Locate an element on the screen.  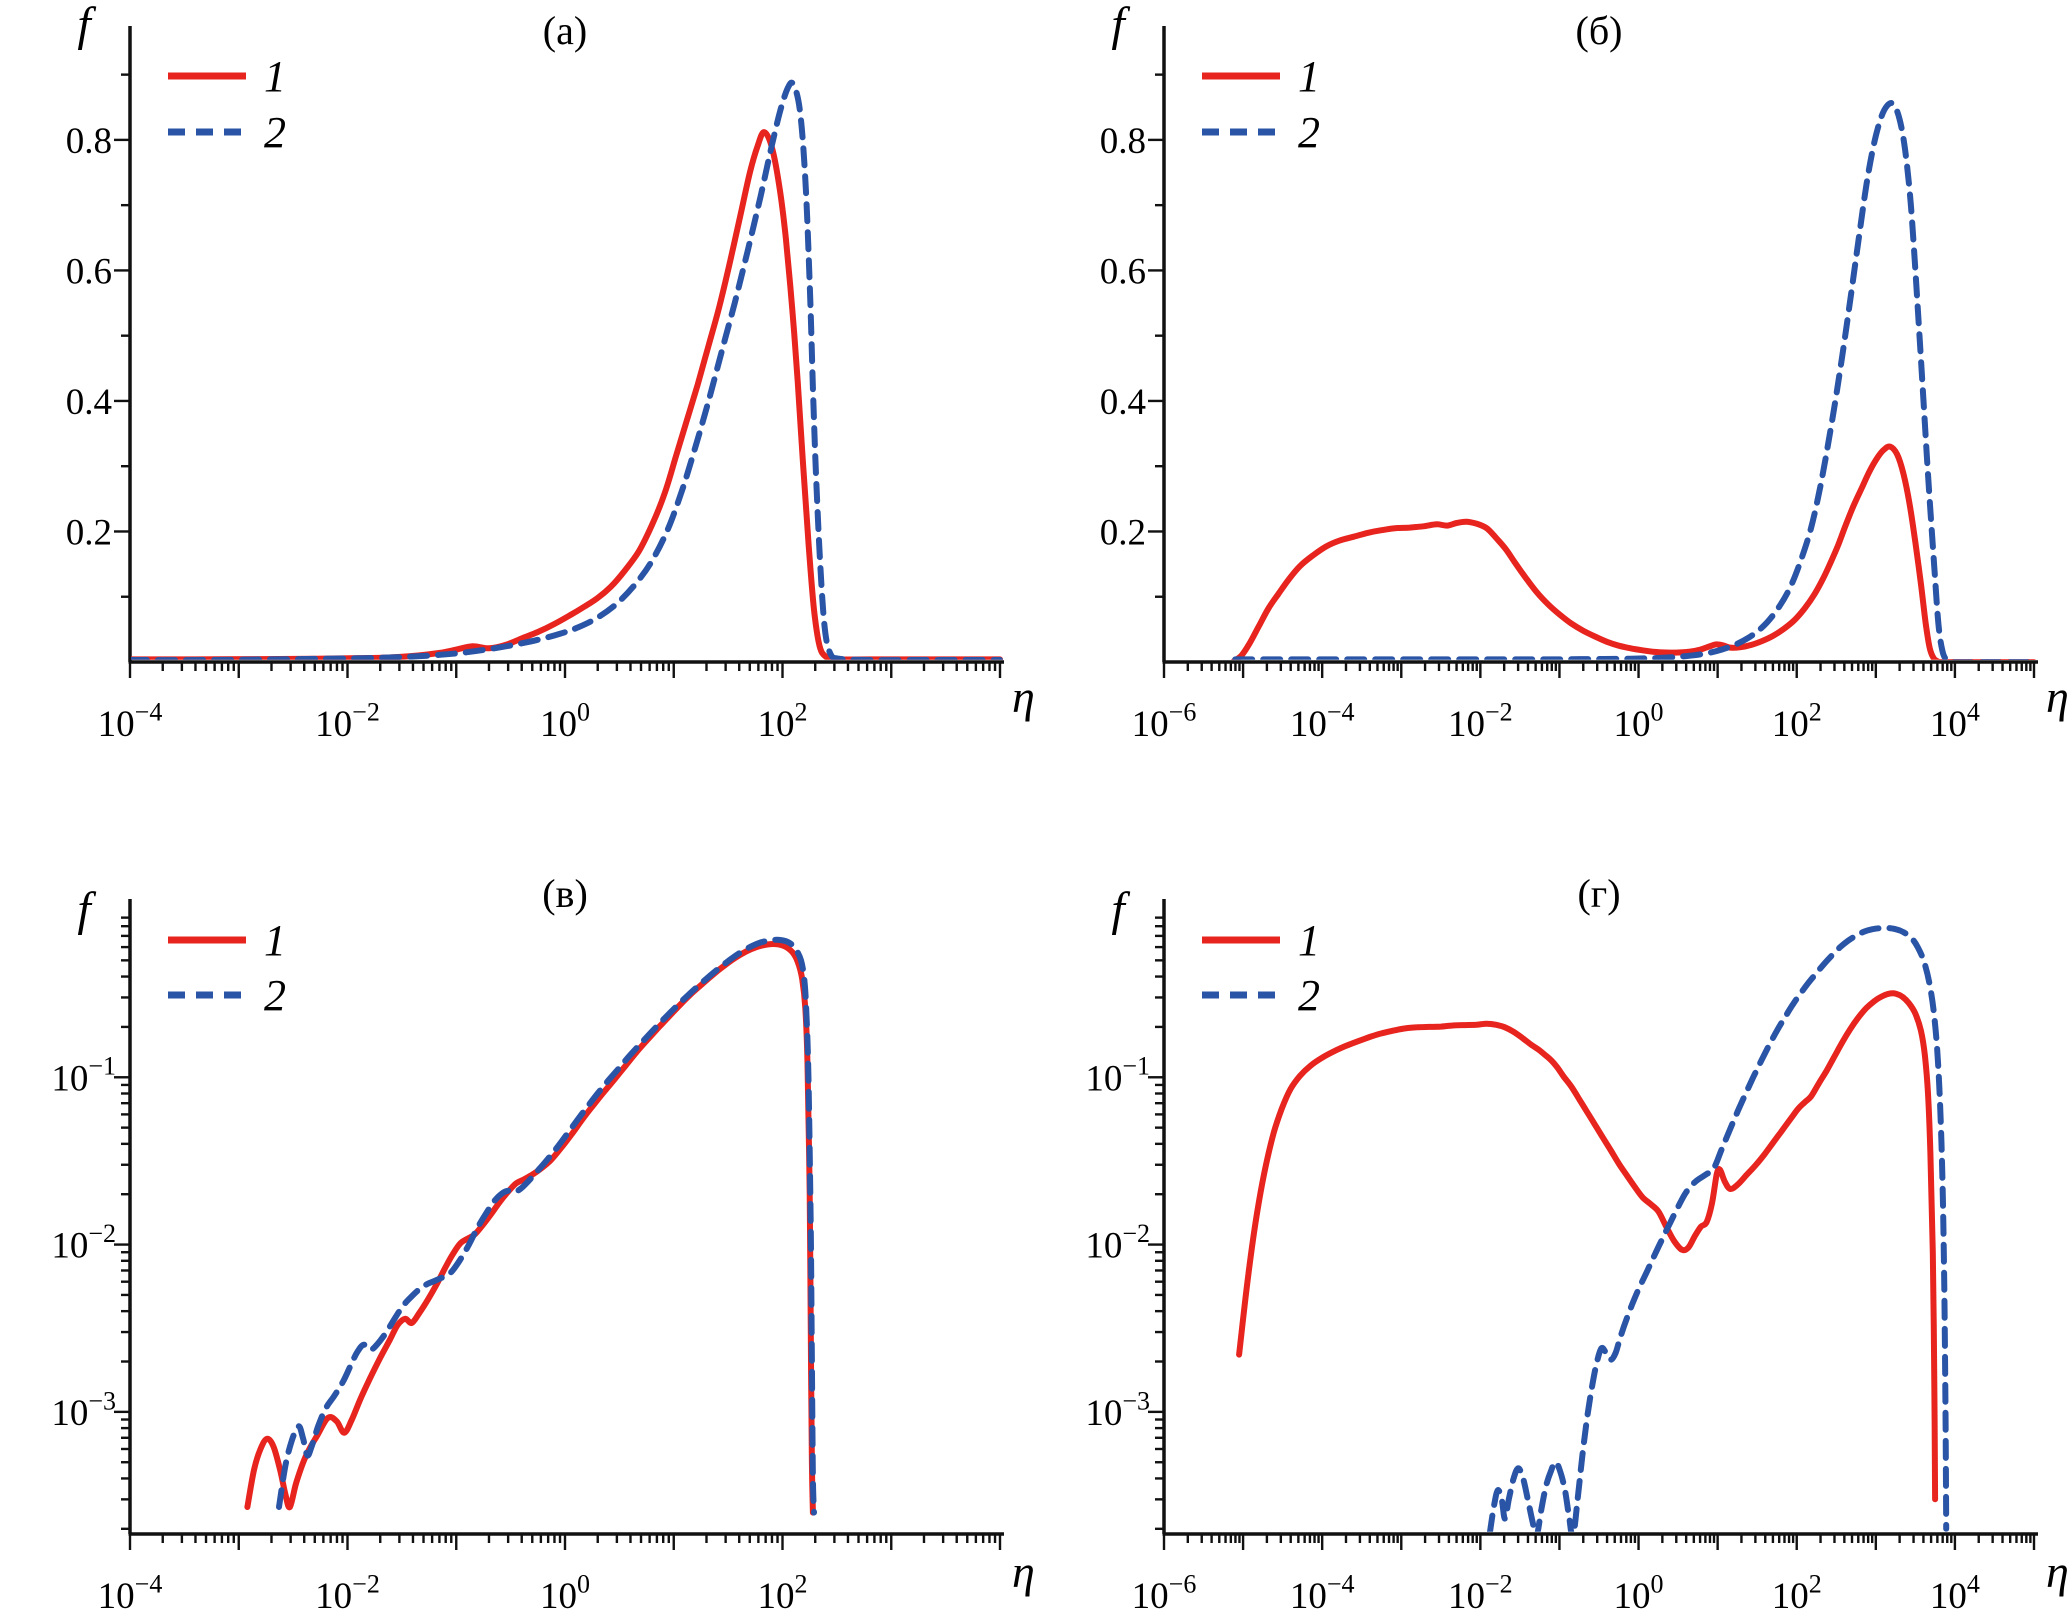
panel-title: (в) is located at coordinates (565, 893).